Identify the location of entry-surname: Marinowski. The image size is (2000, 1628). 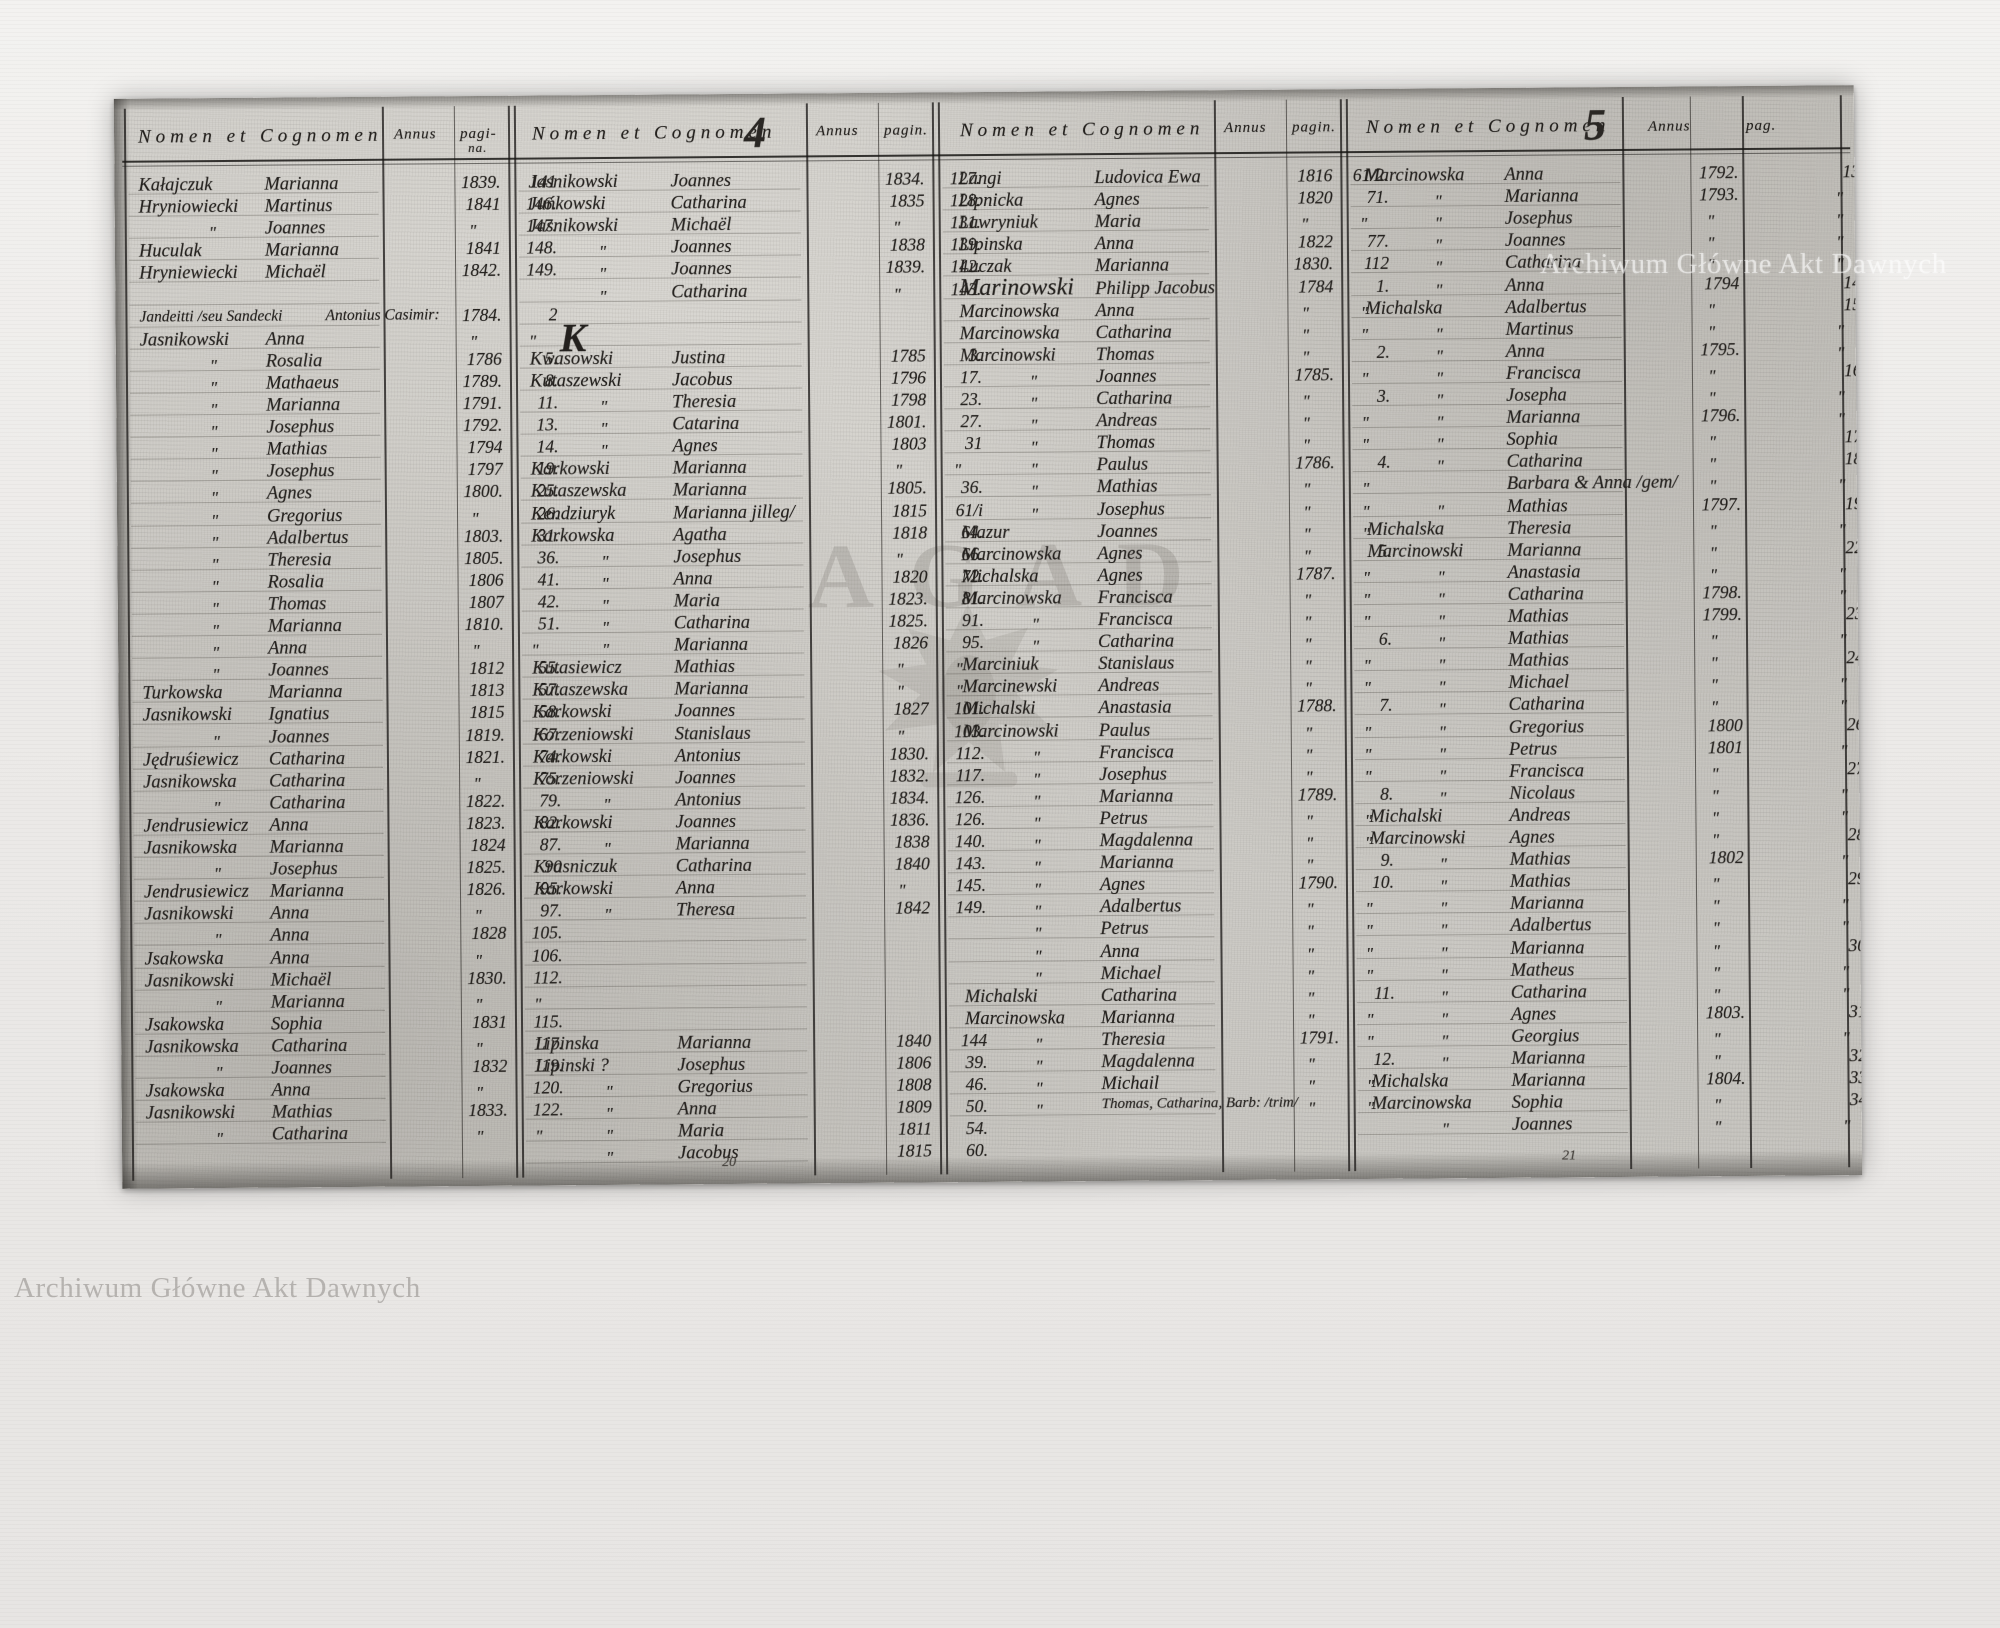
(1017, 287).